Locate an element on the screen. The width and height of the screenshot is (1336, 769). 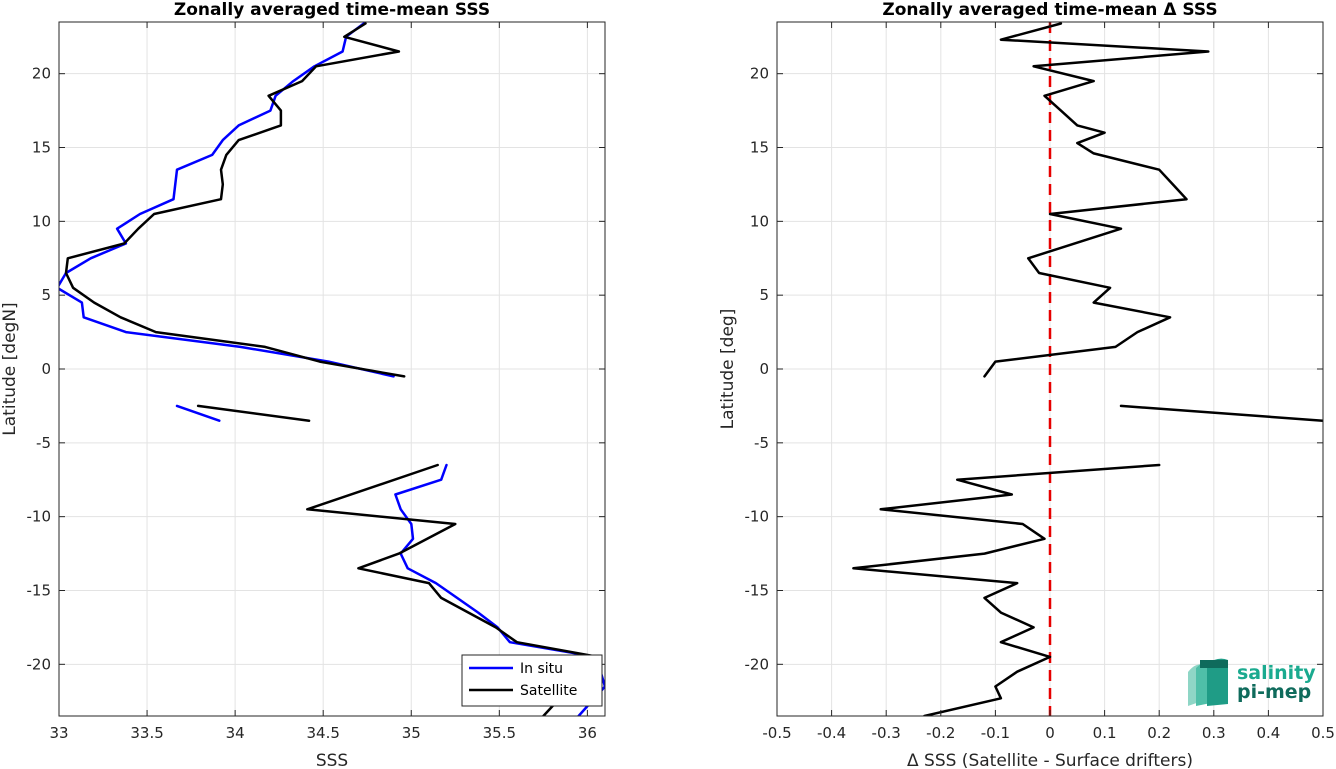
right-x-axis-label: Δ SSS (Satellite - Surface drifters) is located at coordinates (1050, 760).